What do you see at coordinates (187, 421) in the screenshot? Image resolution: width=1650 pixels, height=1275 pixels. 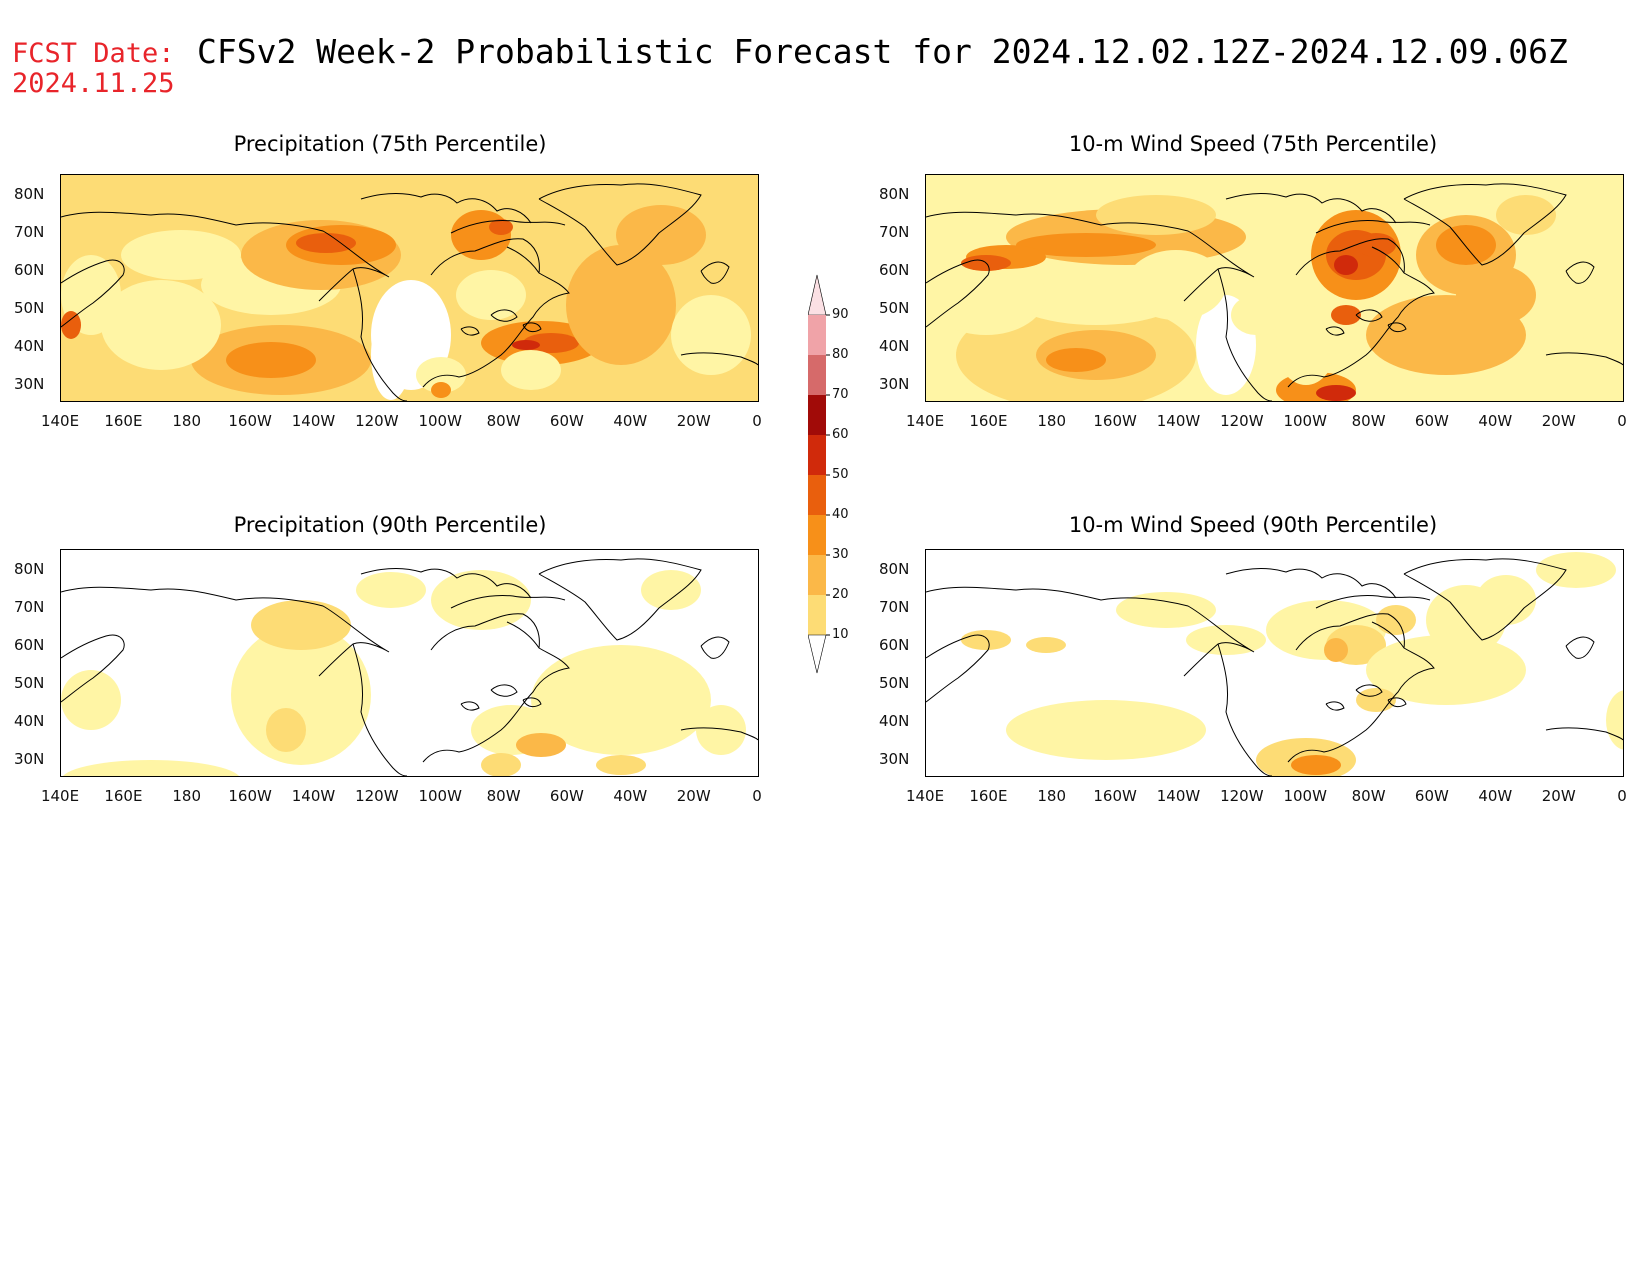 I see `lon-tick-label: 180` at bounding box center [187, 421].